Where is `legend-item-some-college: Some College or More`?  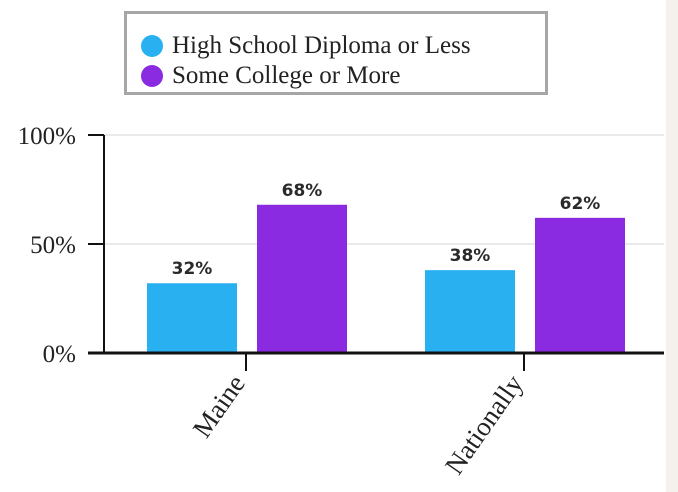
legend-item-some-college: Some College or More is located at coordinates (270, 76).